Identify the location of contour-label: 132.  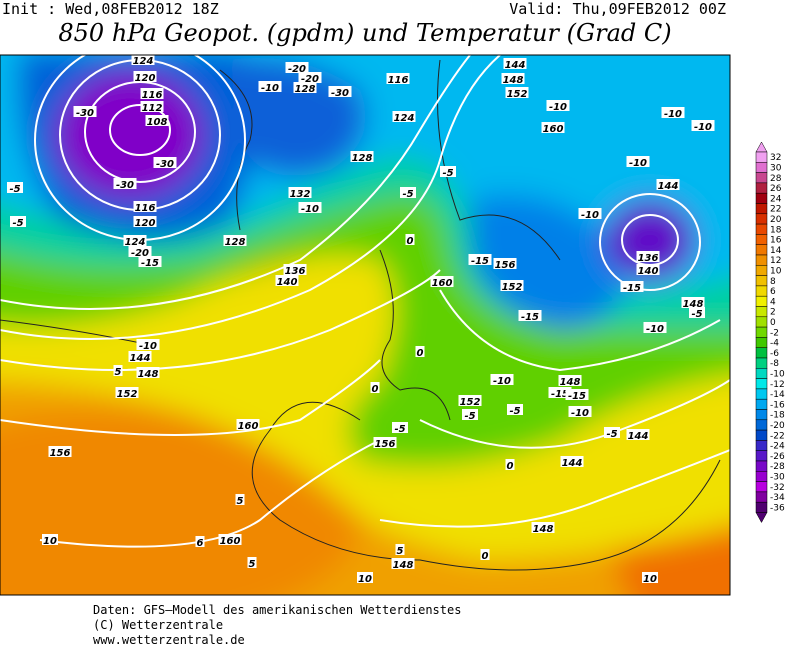
(300, 194).